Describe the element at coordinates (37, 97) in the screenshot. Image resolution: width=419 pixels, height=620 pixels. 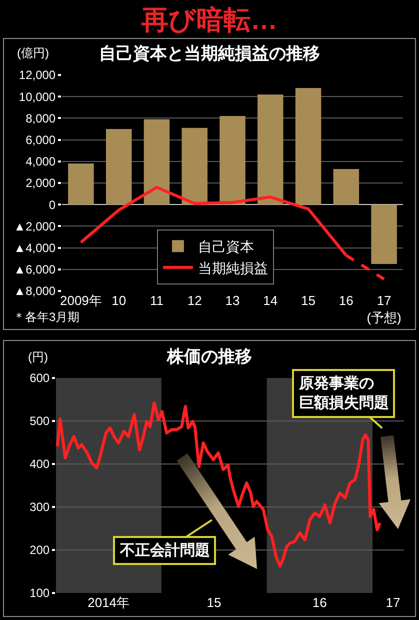
I see `y-tick-label: 10,000` at that location.